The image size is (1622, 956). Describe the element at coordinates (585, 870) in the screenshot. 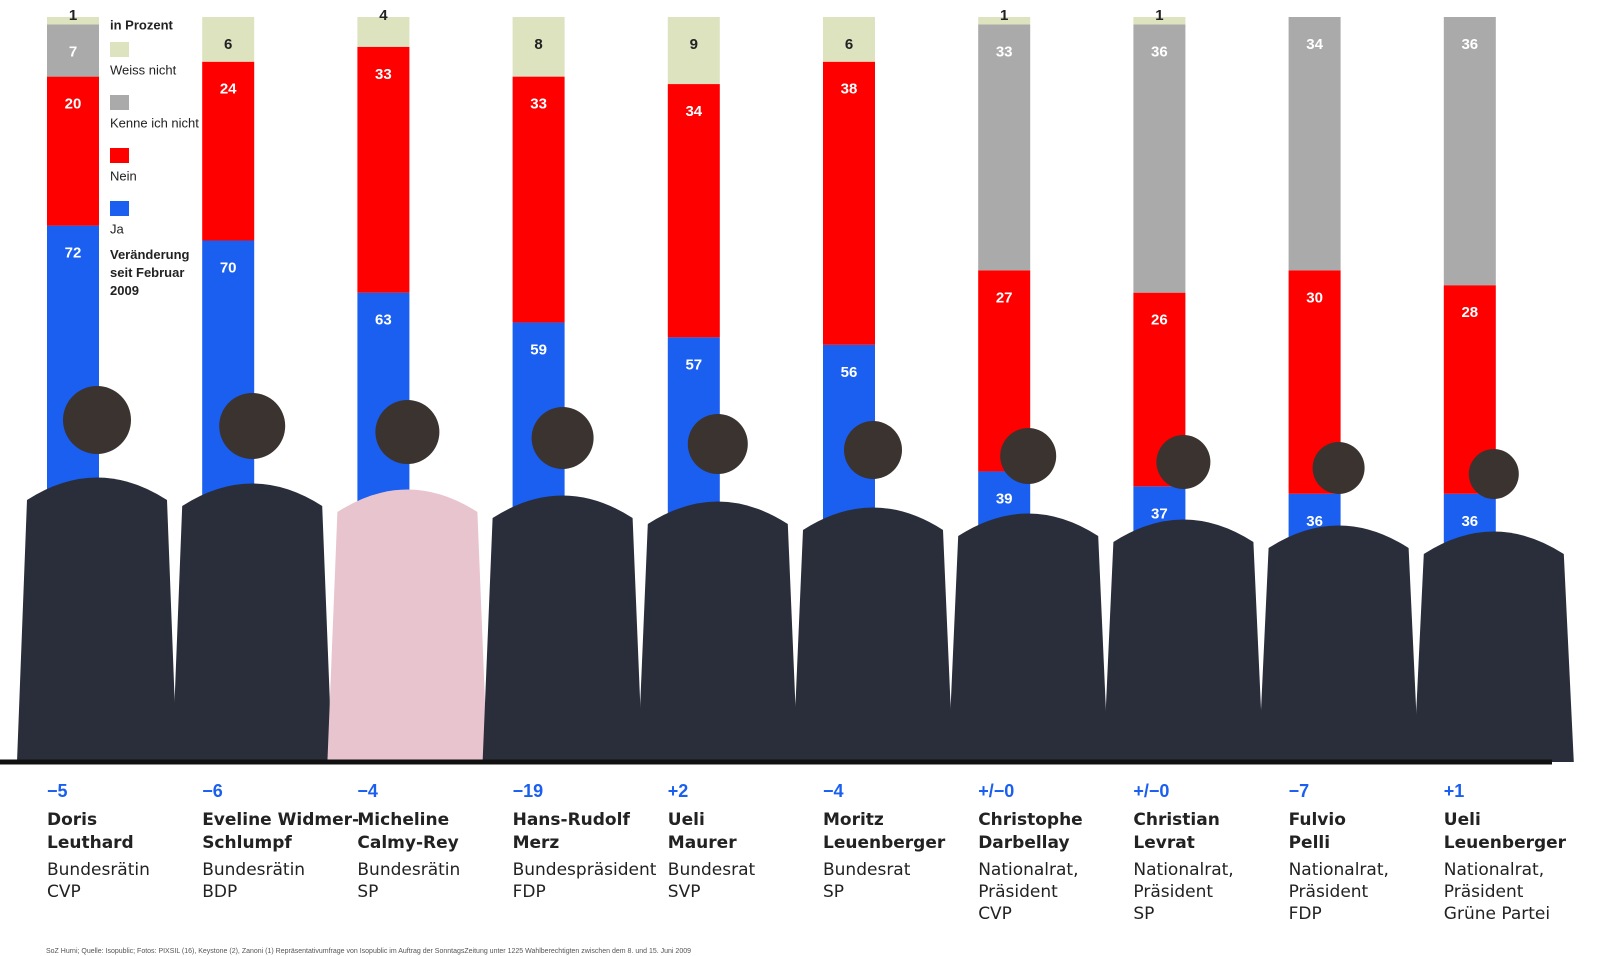

I see `person-role: Bundespräsident` at that location.